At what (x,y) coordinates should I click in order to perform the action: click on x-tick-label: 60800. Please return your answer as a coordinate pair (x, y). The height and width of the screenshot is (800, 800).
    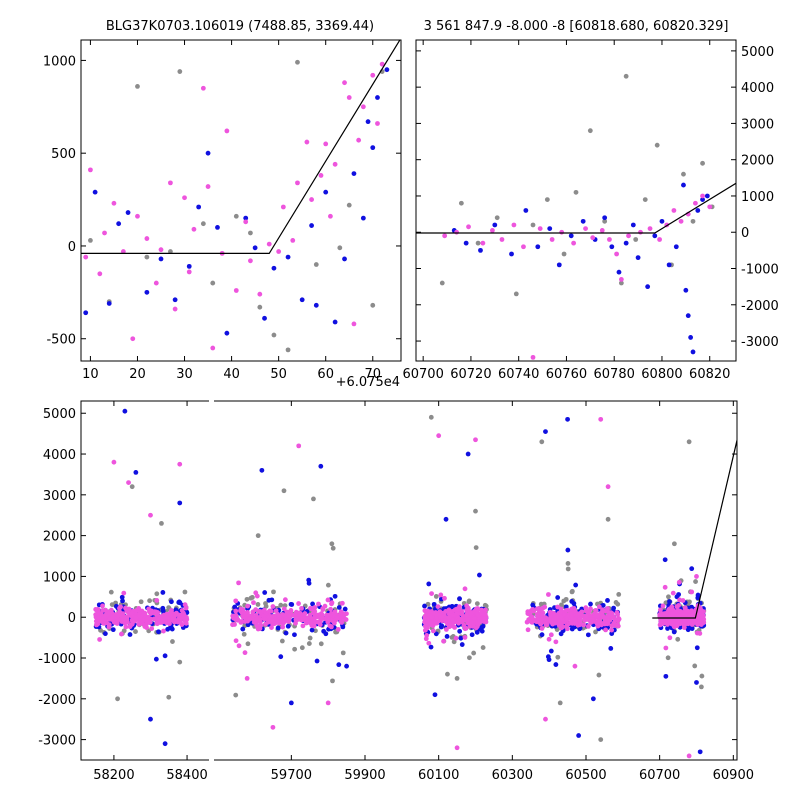
    Looking at the image, I should click on (661, 374).